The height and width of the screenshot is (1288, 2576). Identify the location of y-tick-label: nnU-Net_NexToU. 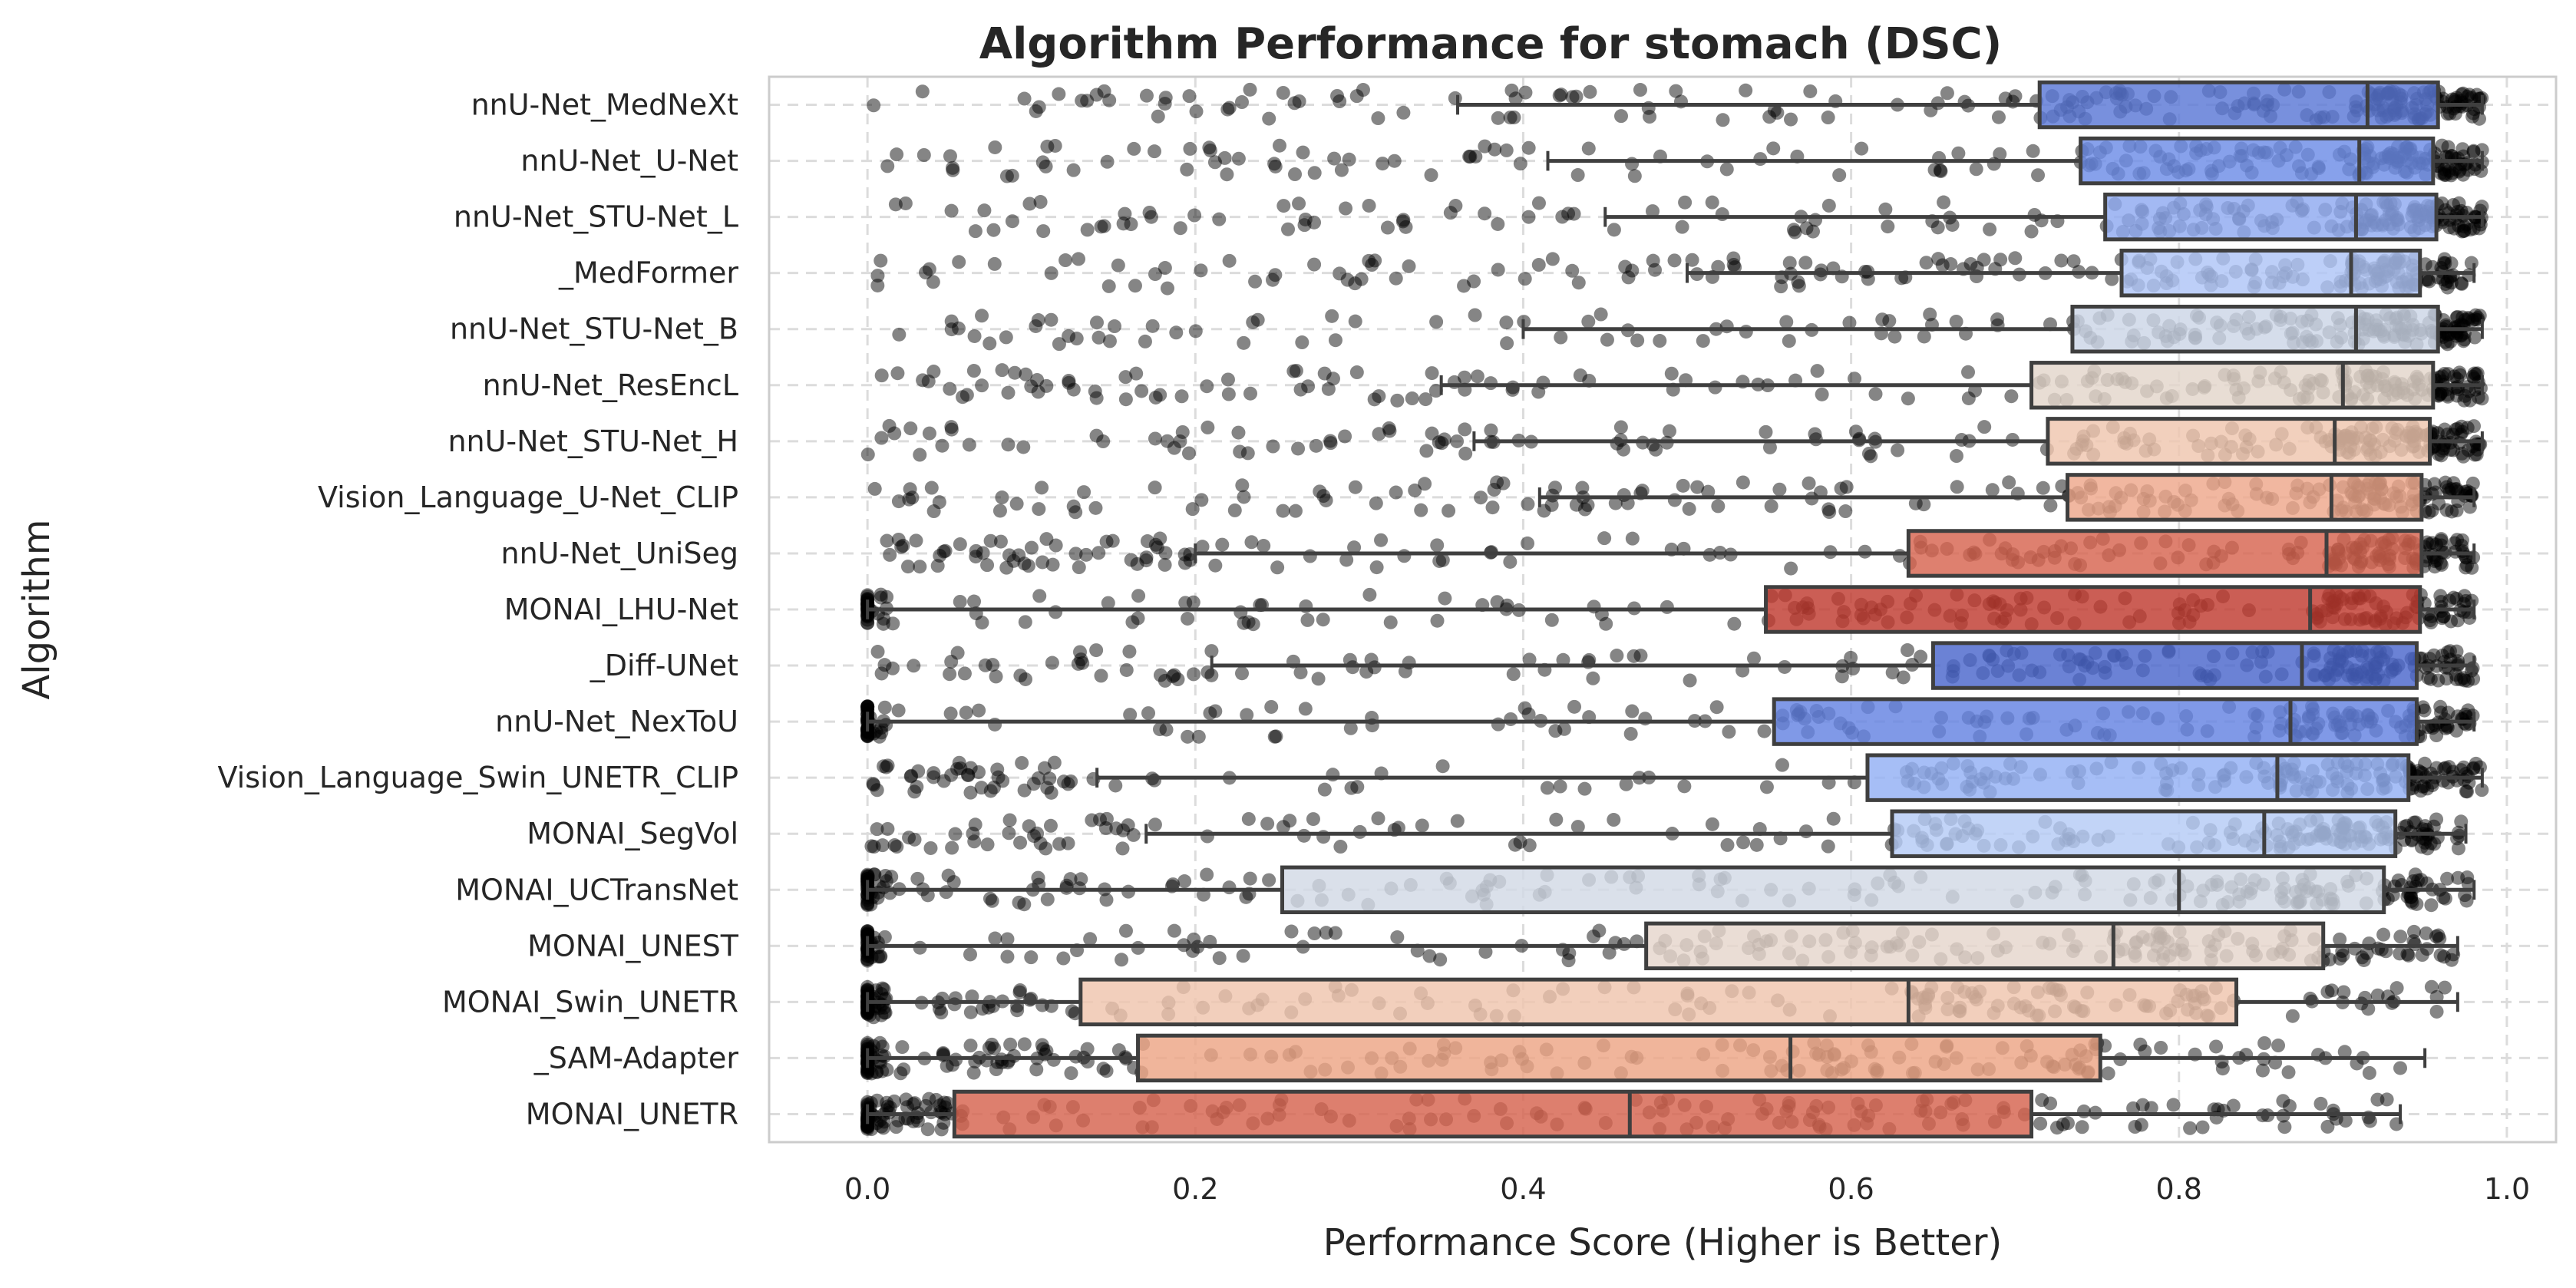
(616, 721).